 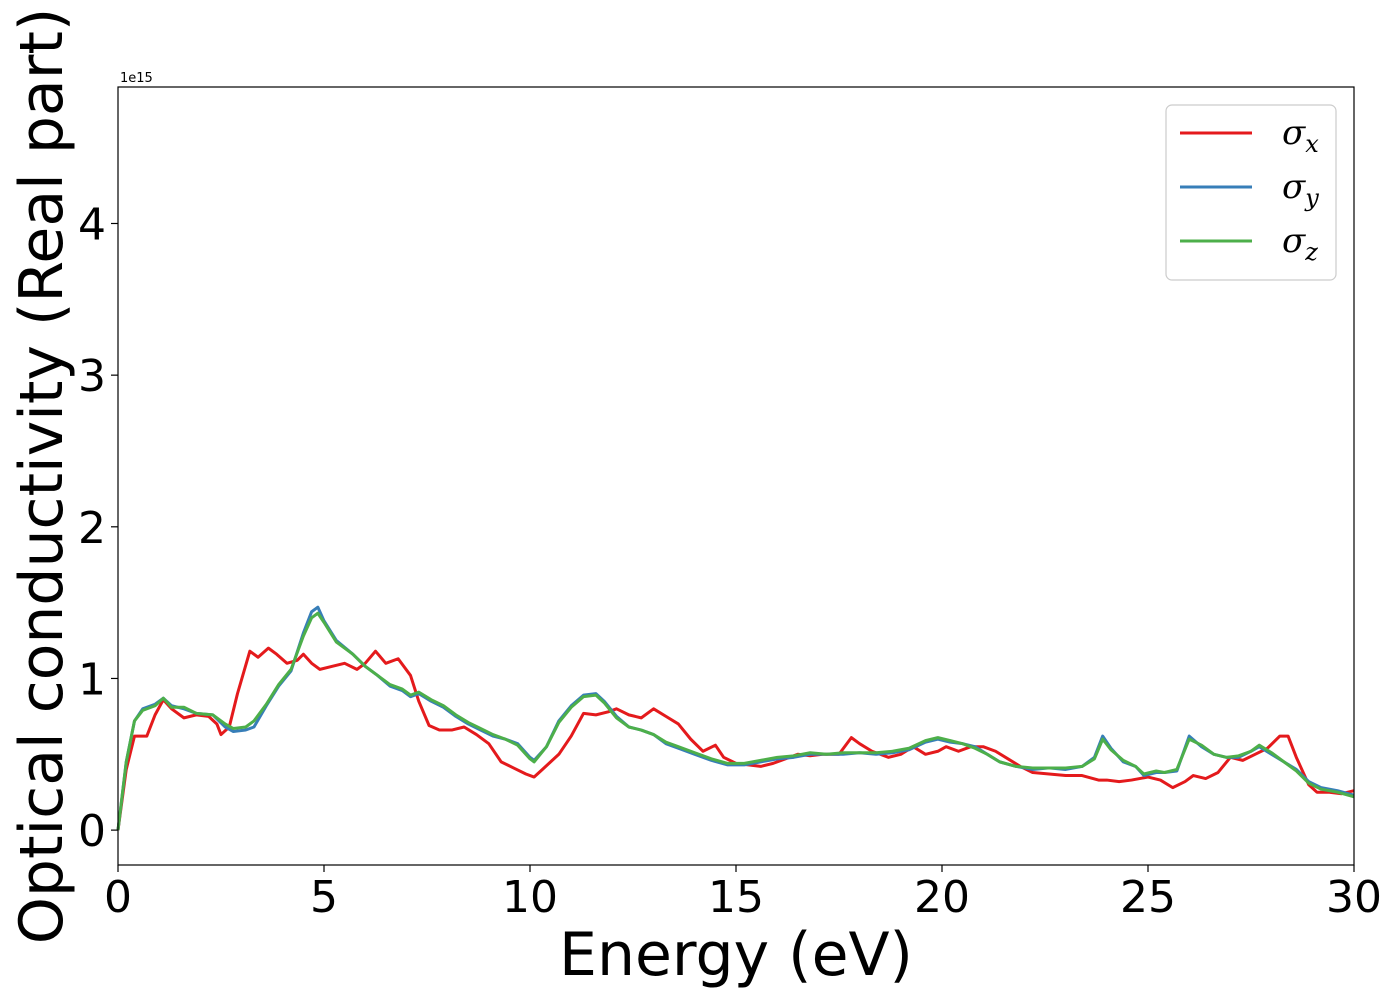 What do you see at coordinates (1354, 897) in the screenshot?
I see `x-tick-label: 30` at bounding box center [1354, 897].